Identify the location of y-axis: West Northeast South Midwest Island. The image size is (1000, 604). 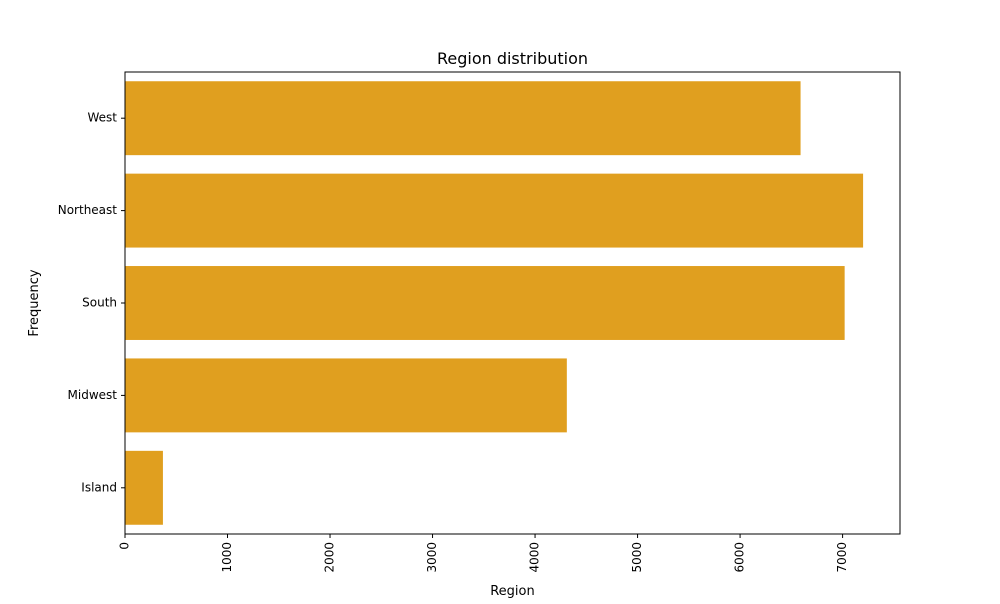
(91, 302).